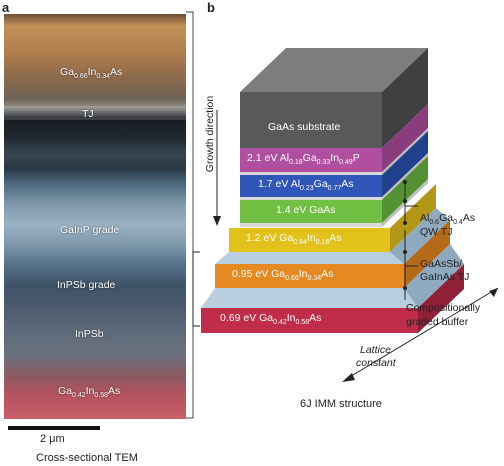 The width and height of the screenshot is (504, 466). I want to click on layer-l5-side, so click(427, 254).